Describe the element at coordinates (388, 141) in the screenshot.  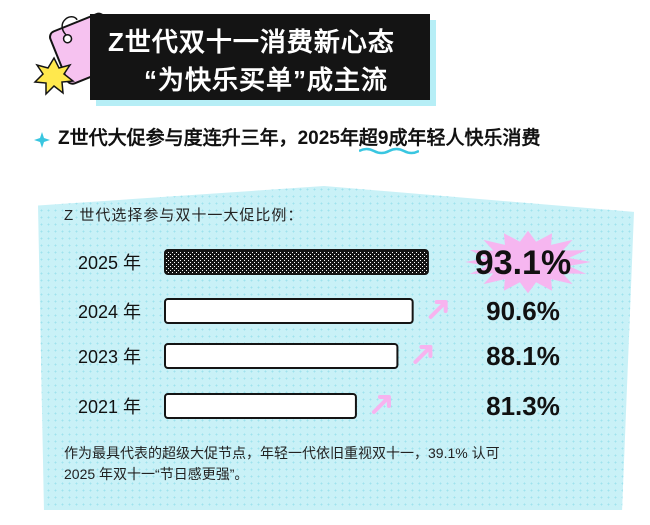
I see `subtitle-highlight: 超9成` at that location.